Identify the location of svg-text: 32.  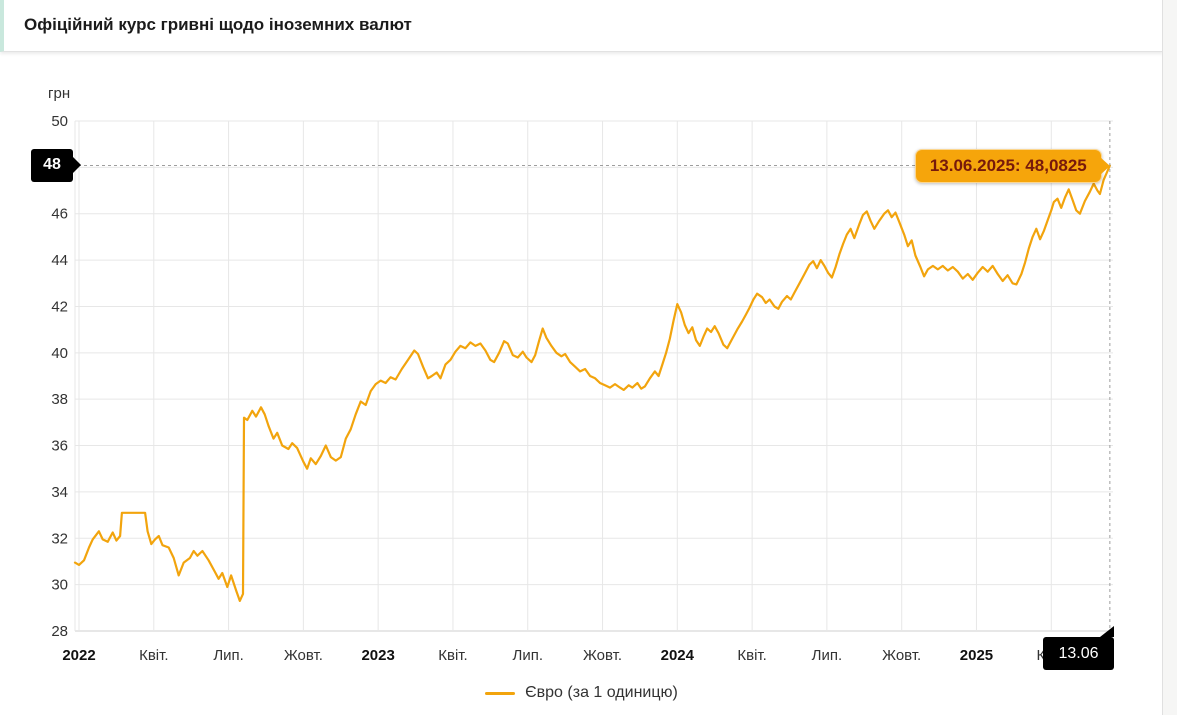
(59, 538).